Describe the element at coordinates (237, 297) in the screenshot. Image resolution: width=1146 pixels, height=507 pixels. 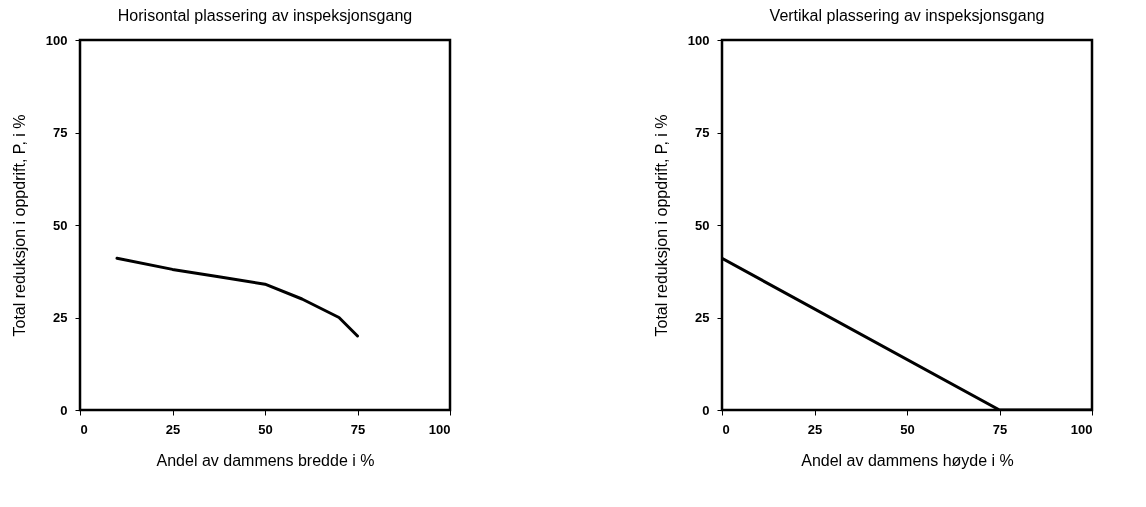
I see `line-series` at that location.